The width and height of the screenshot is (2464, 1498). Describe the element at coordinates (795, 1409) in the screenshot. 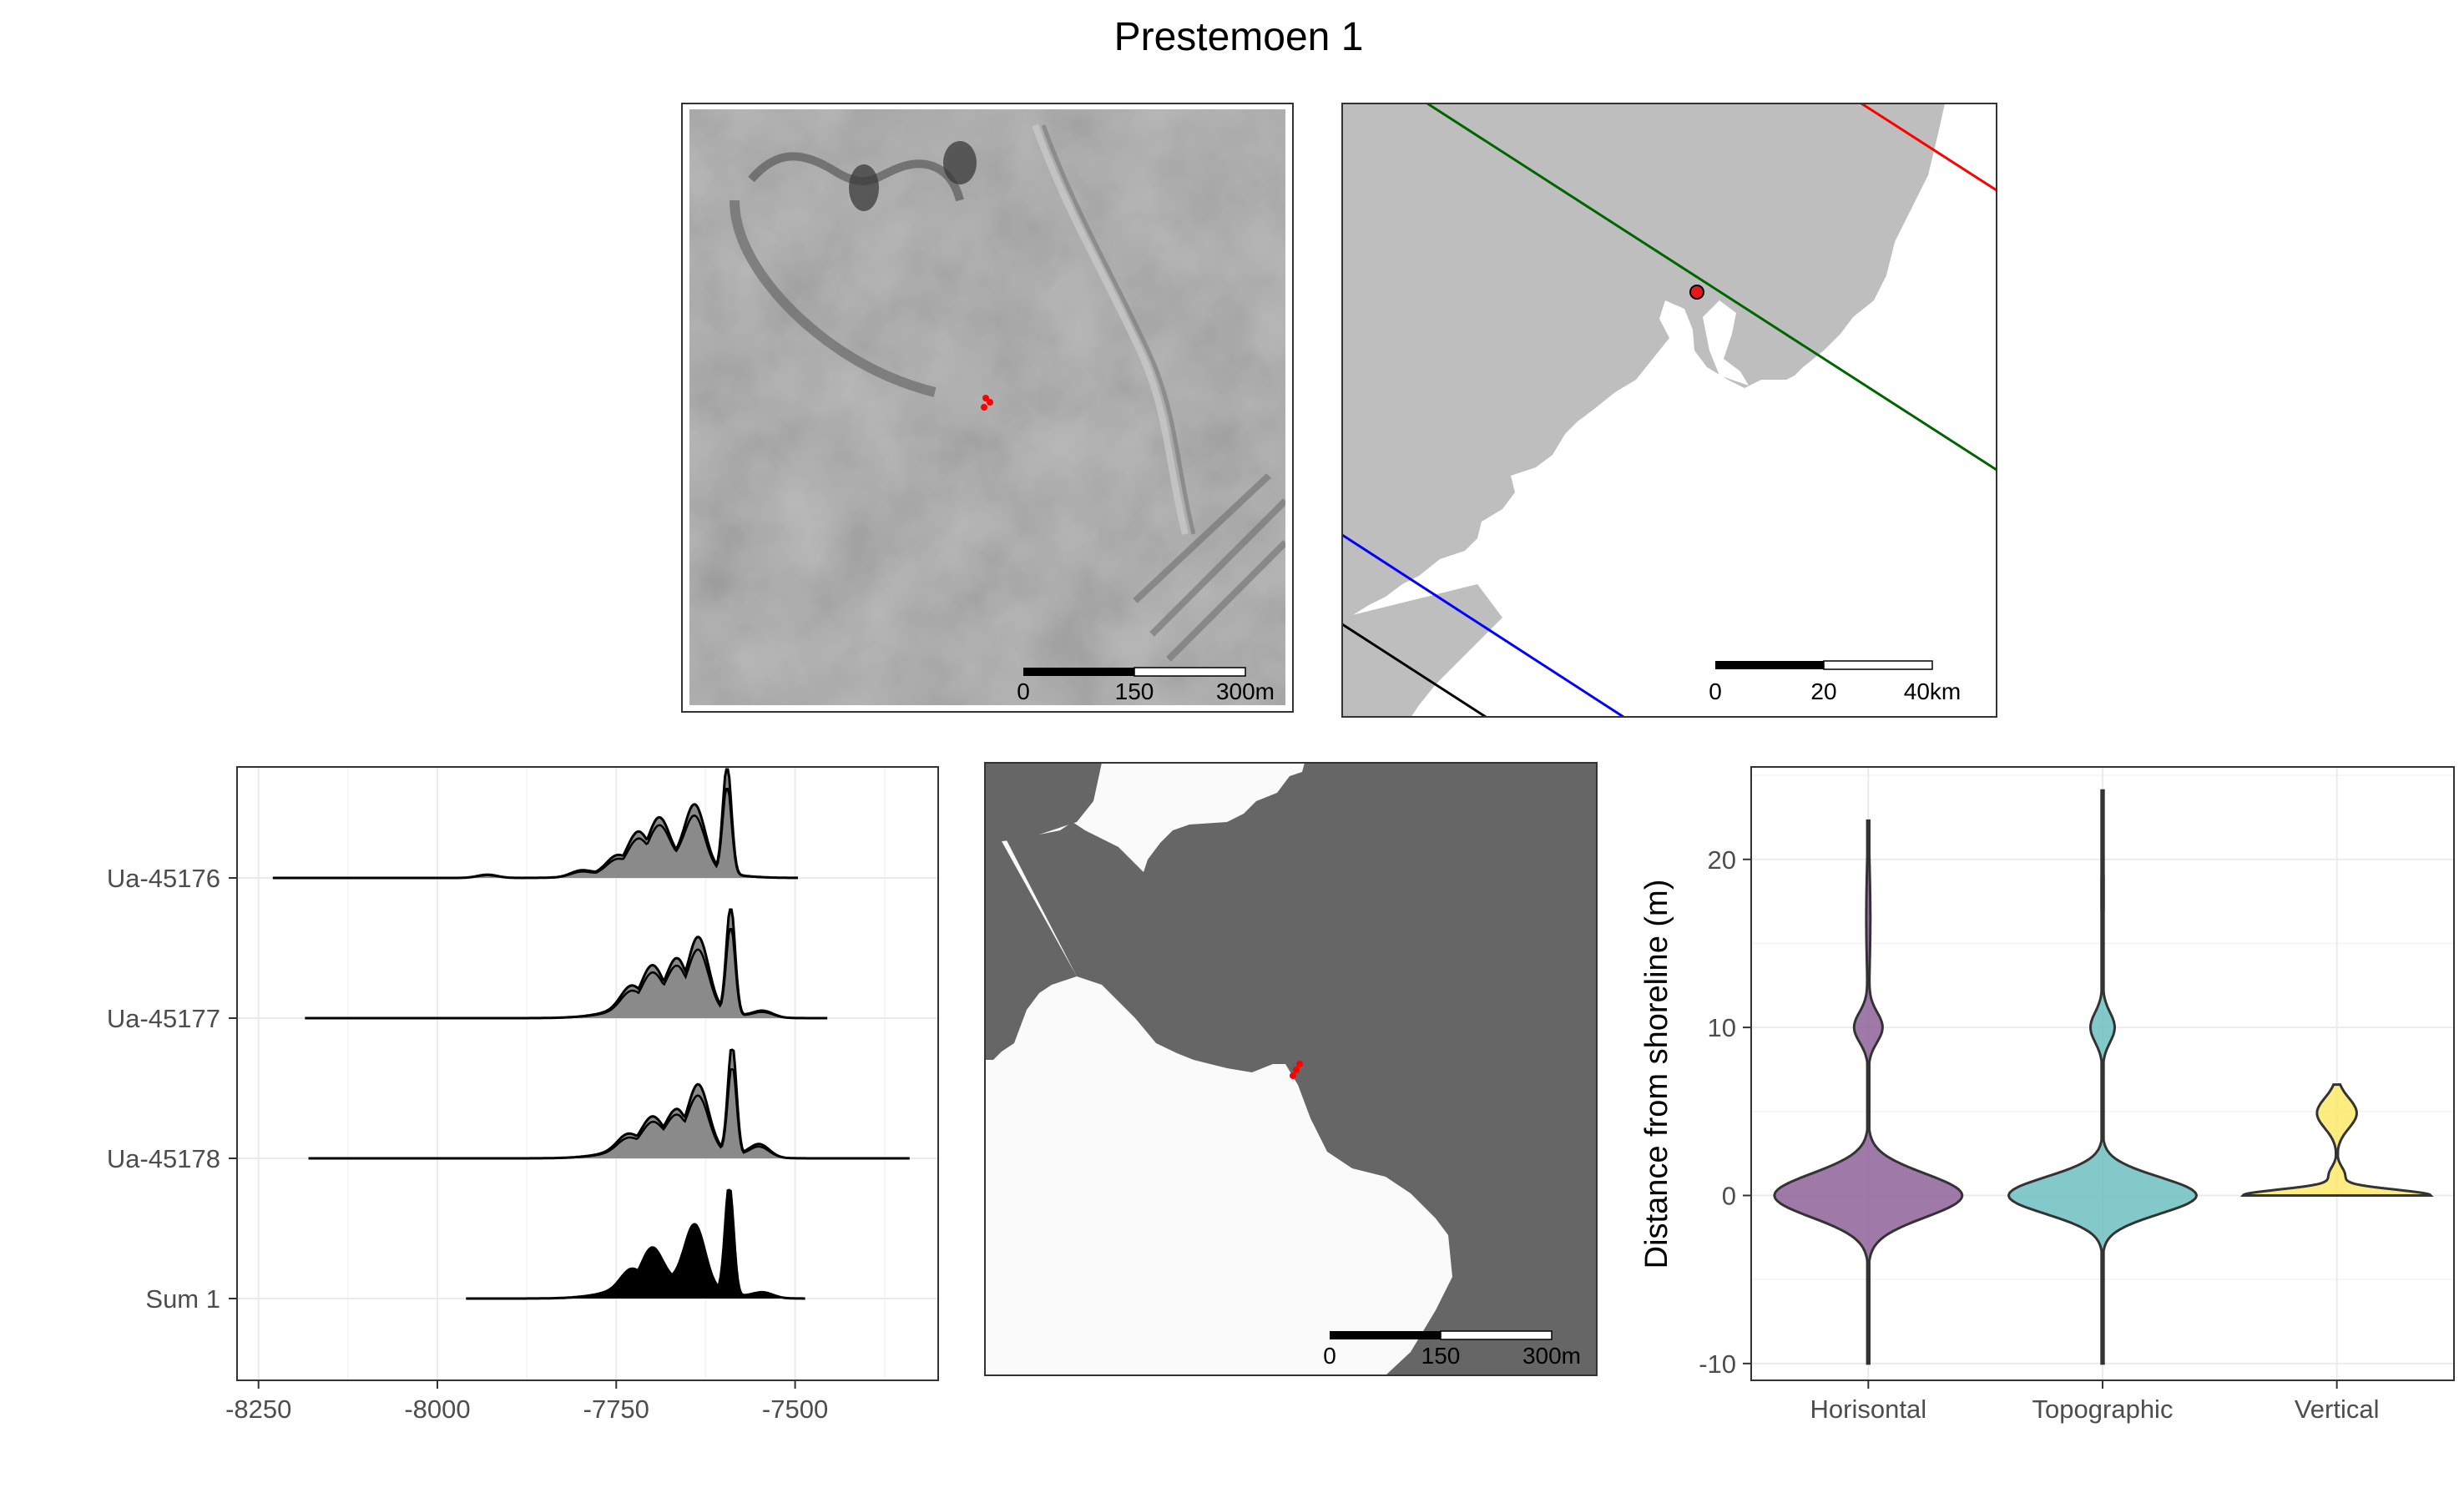

I see `x-tick-label: -7500` at that location.